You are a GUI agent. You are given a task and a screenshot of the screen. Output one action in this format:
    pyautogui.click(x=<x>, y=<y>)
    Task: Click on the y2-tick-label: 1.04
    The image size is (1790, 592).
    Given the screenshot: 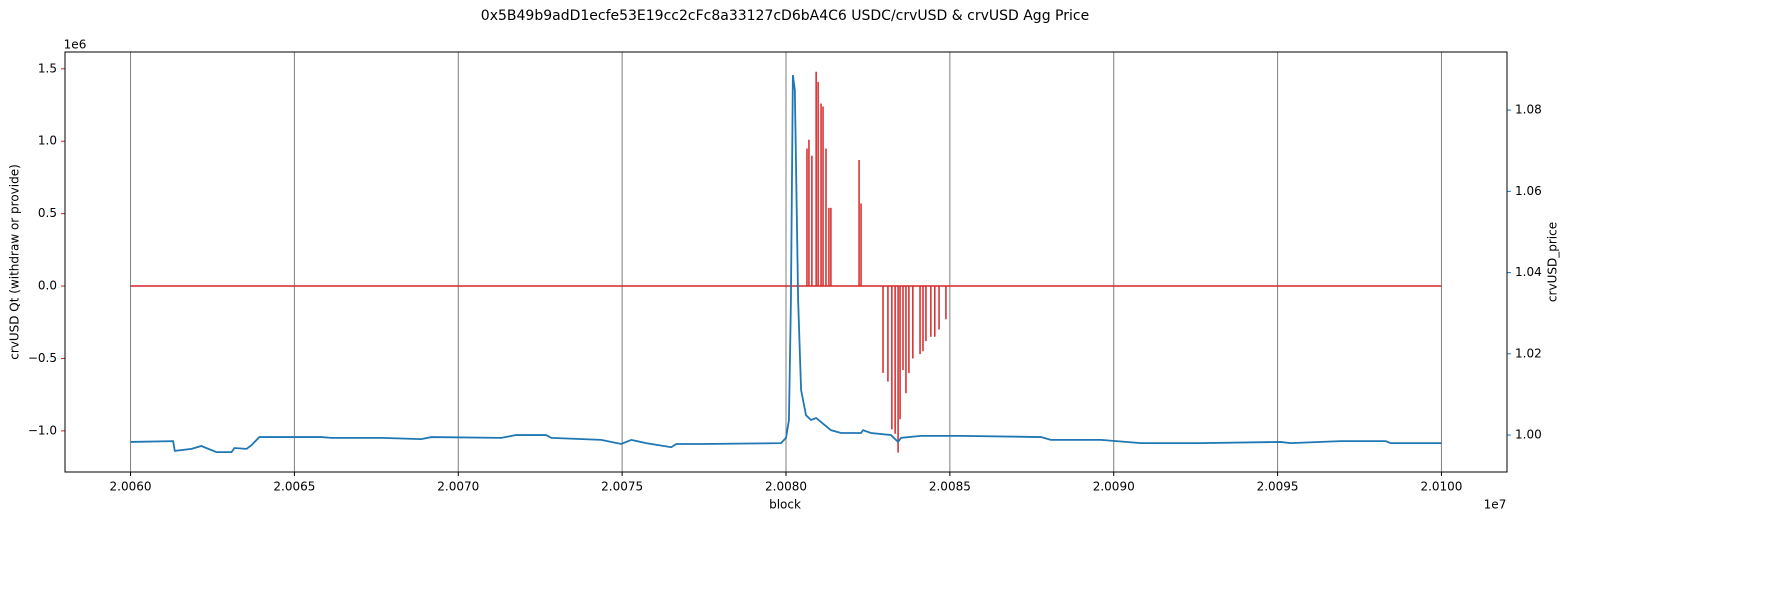 What is the action you would take?
    pyautogui.click(x=1528, y=272)
    